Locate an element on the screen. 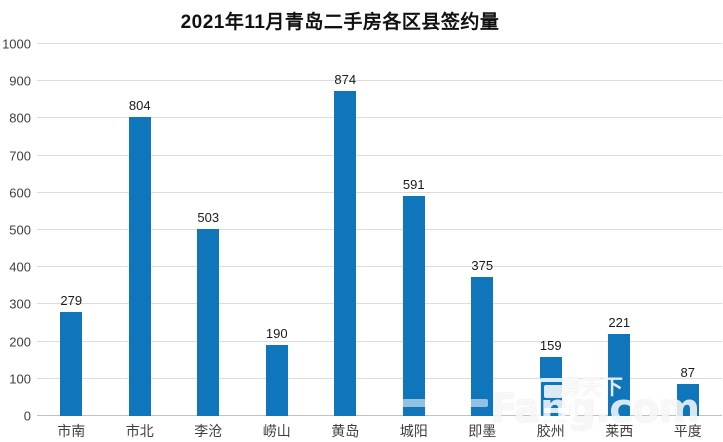 The width and height of the screenshot is (723, 442). bar-data-label: 159 is located at coordinates (550, 345).